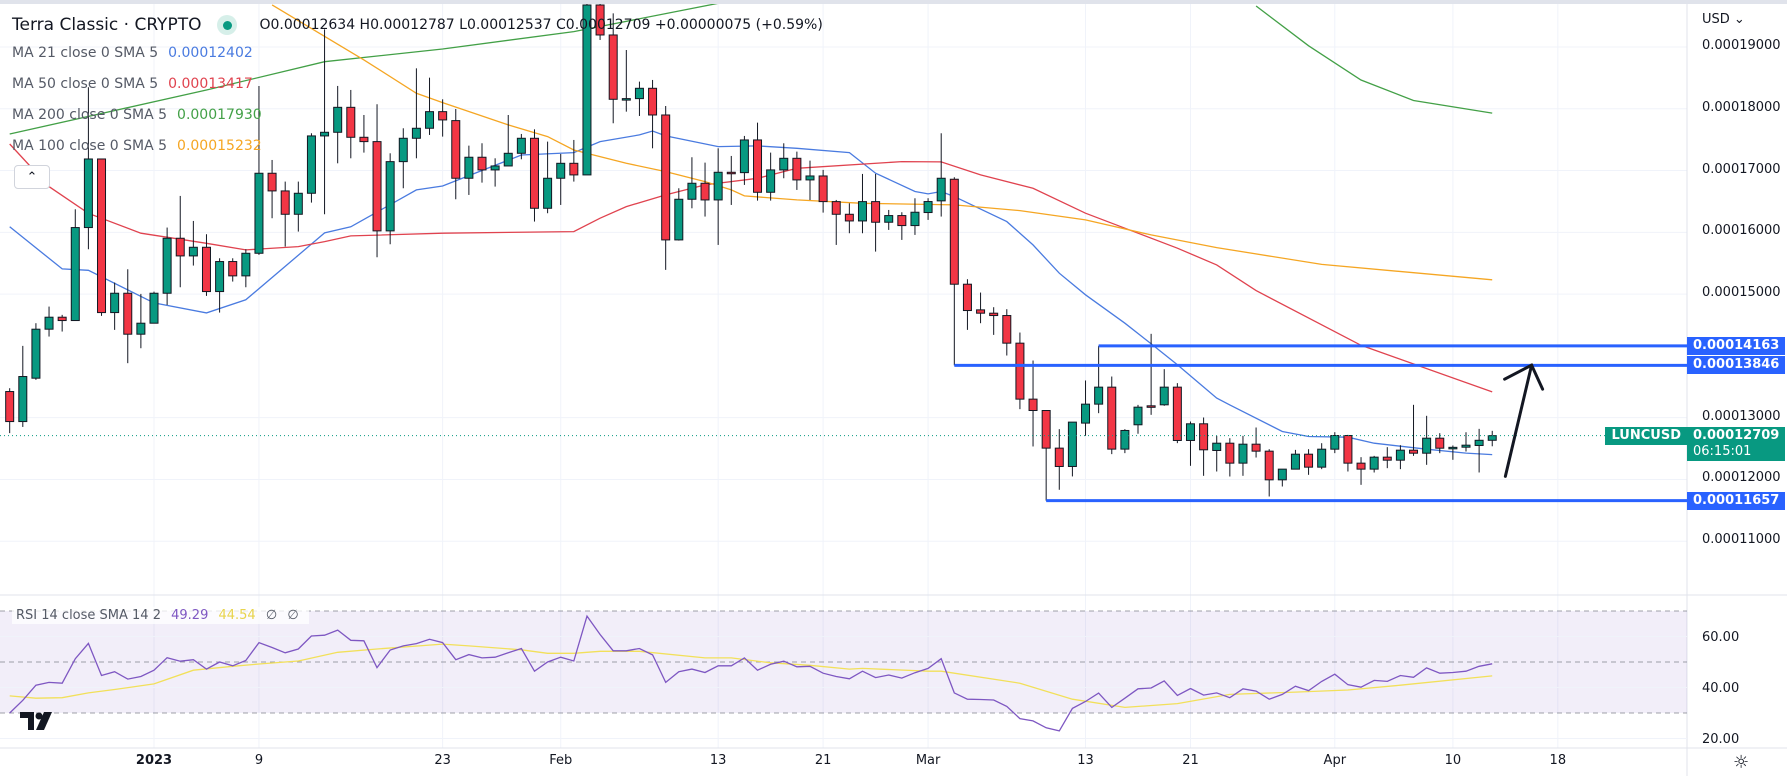 This screenshot has width=1787, height=776. Describe the element at coordinates (1741, 293) in the screenshot. I see `price-axis-label: 0.00015000` at that location.